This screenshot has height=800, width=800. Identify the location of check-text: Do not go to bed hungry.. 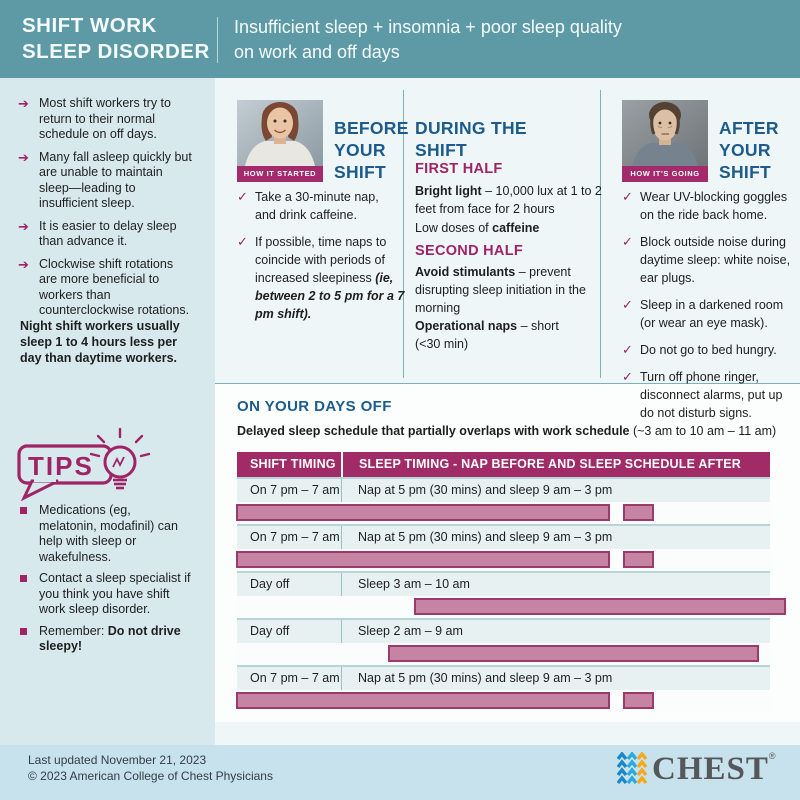
(708, 350).